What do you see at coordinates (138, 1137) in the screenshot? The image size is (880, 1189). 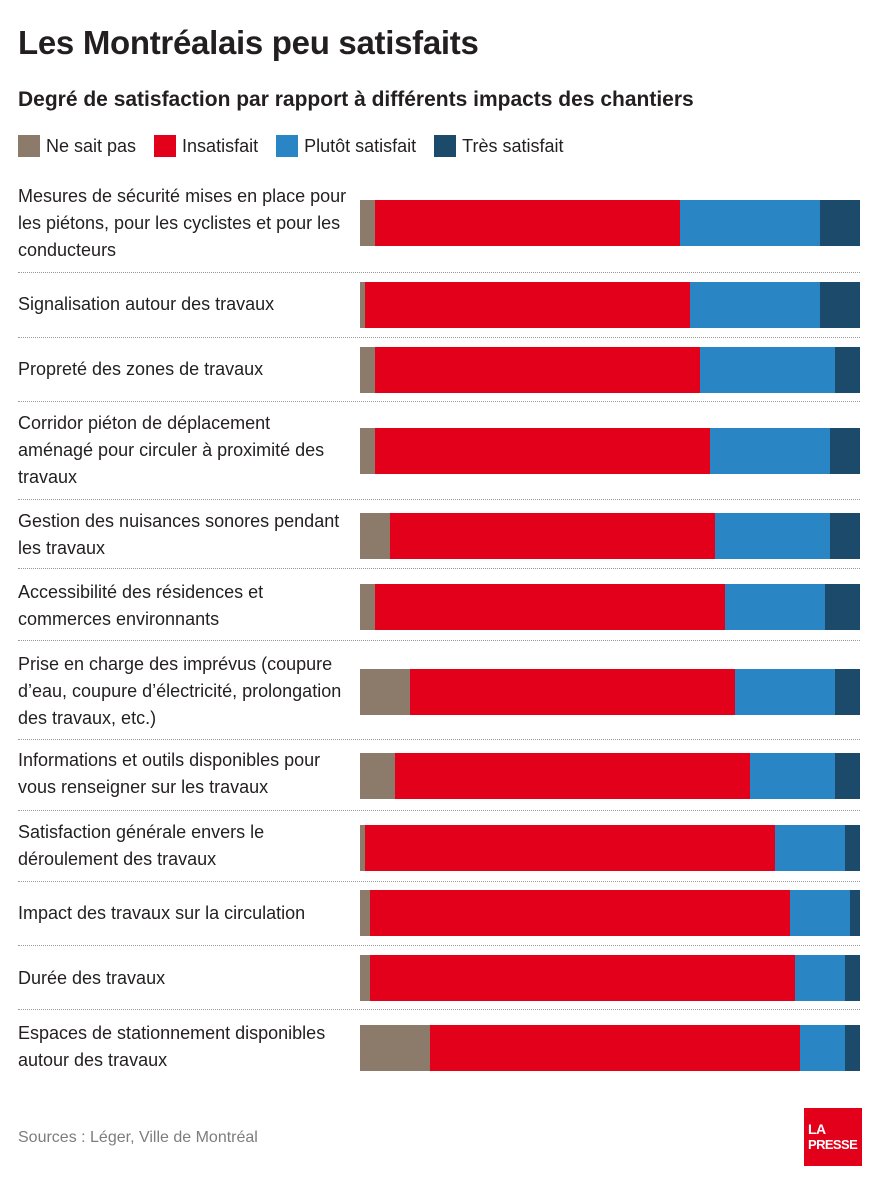 I see `source-note: Sources : Léger, Ville de Montréal` at bounding box center [138, 1137].